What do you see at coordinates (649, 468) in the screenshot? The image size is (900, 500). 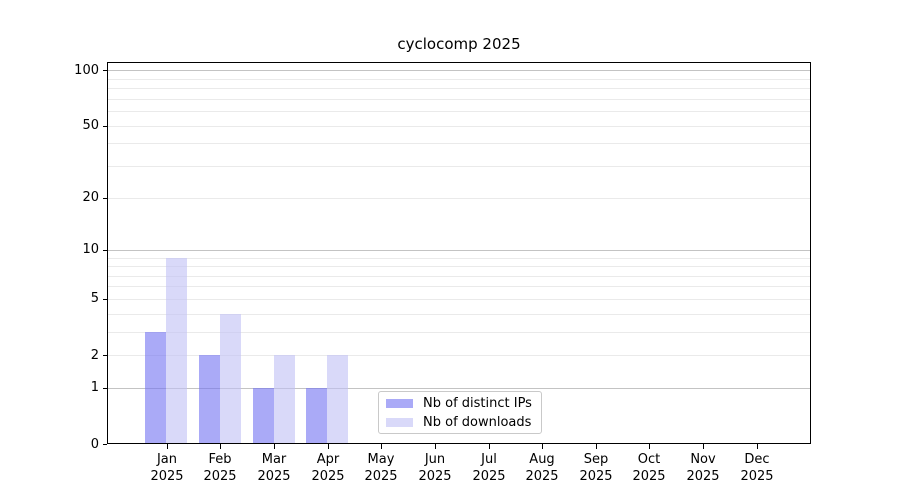 I see `x-axis-tick-label: Oct 2025` at bounding box center [649, 468].